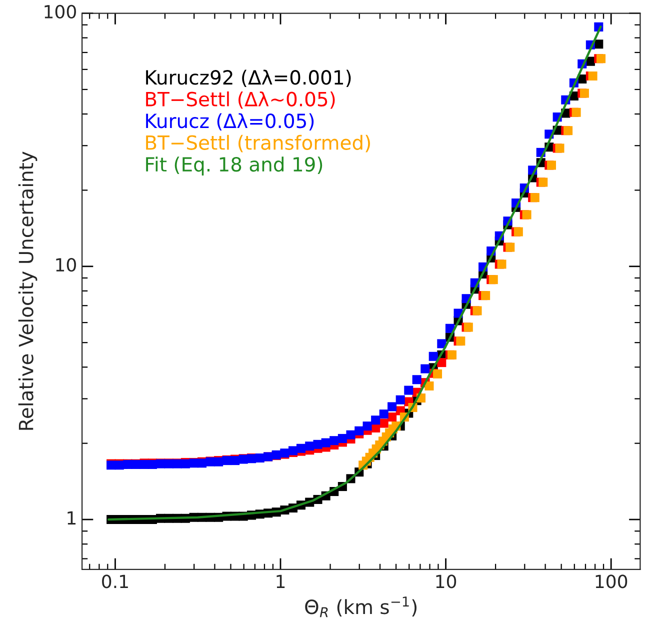 Image resolution: width=646 pixels, height=632 pixels. What do you see at coordinates (360, 607) in the screenshot?
I see `x-axis-title: Θ$_{R}$ (km s$^{−1}$)` at bounding box center [360, 607].